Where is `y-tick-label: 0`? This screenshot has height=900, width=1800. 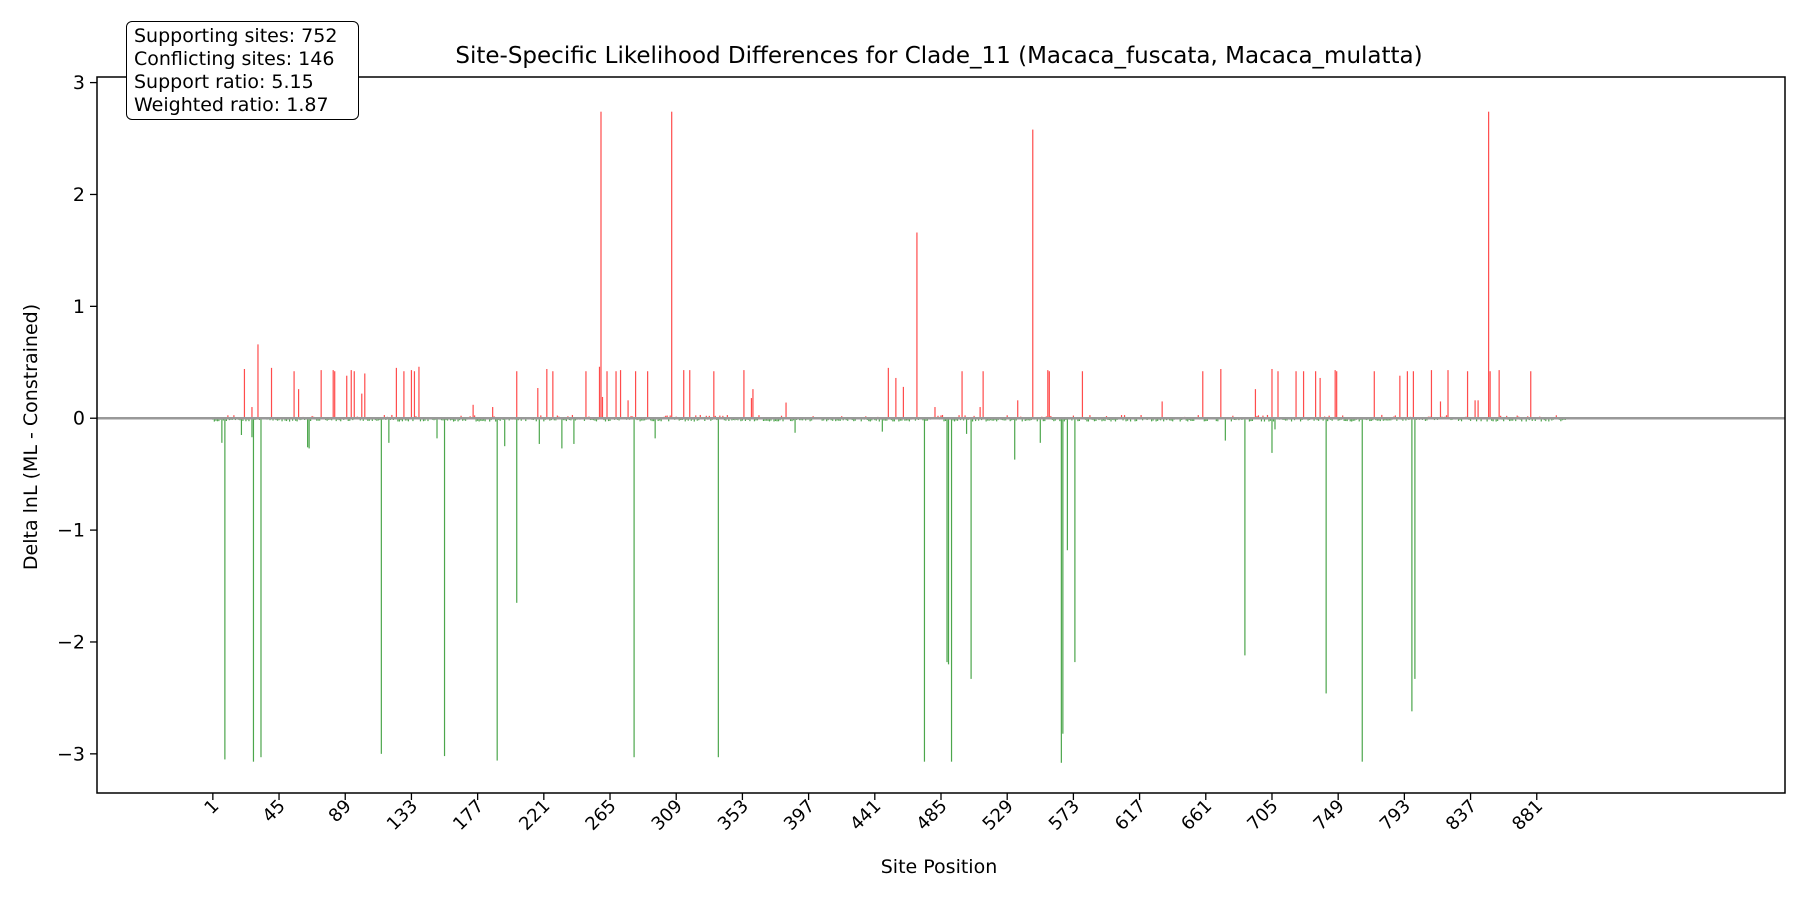
y-tick-label: 0 is located at coordinates (79, 419).